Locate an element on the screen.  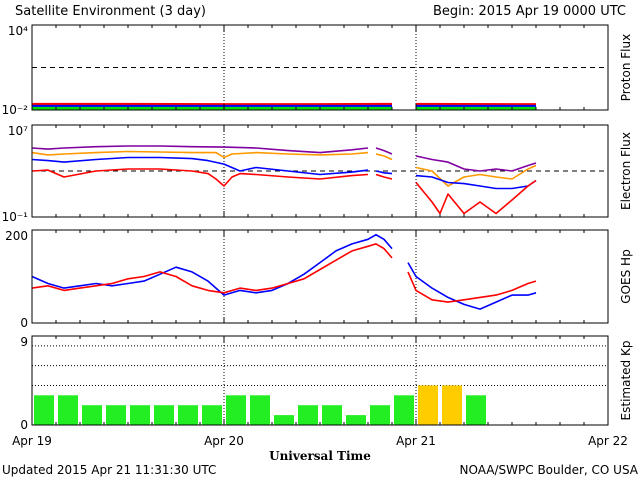
x-tick-label: Apr 19 is located at coordinates (32, 441).